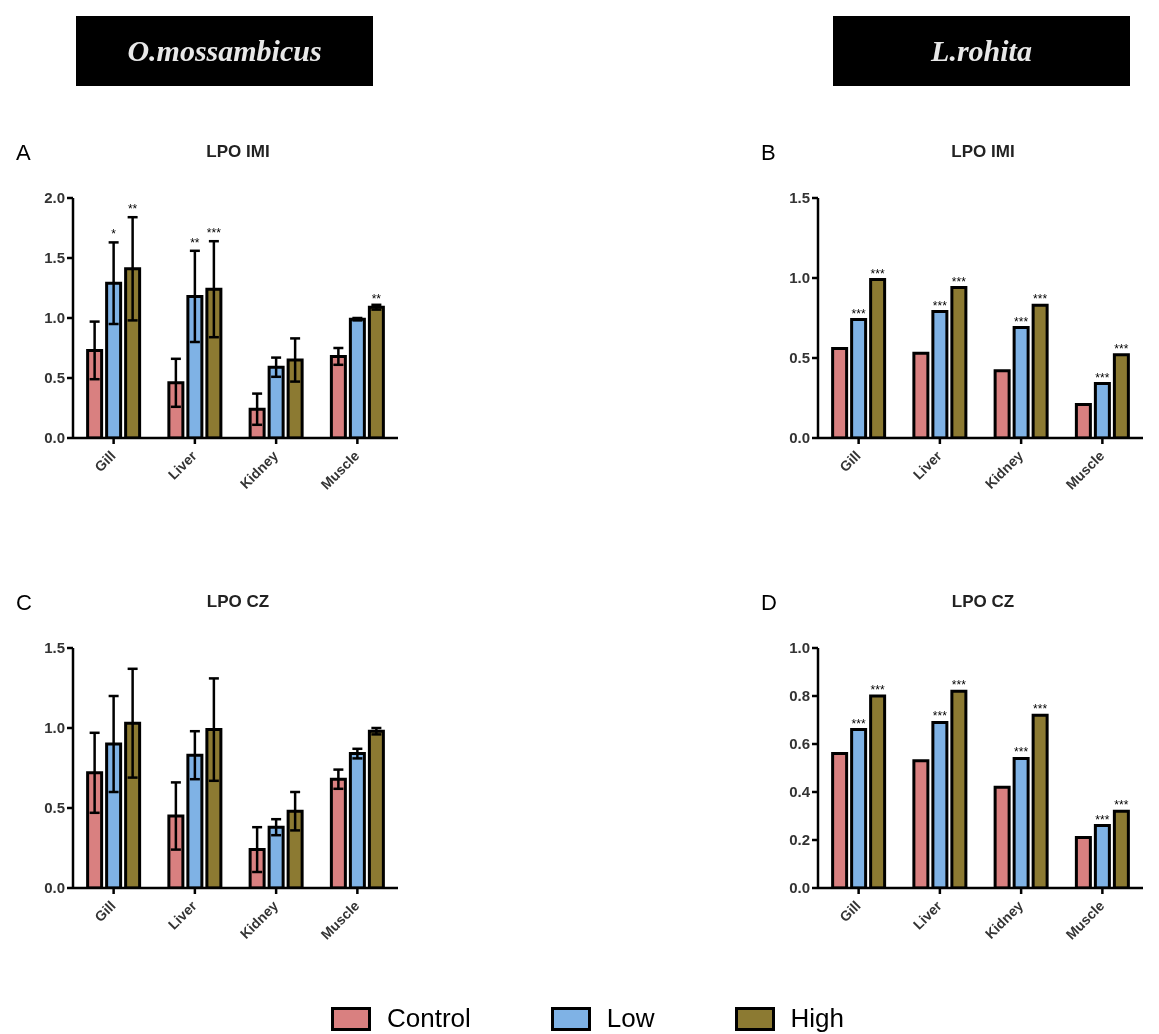 The width and height of the screenshot is (1159, 1034). I want to click on y-tick-label: 0.6, so click(799, 744).